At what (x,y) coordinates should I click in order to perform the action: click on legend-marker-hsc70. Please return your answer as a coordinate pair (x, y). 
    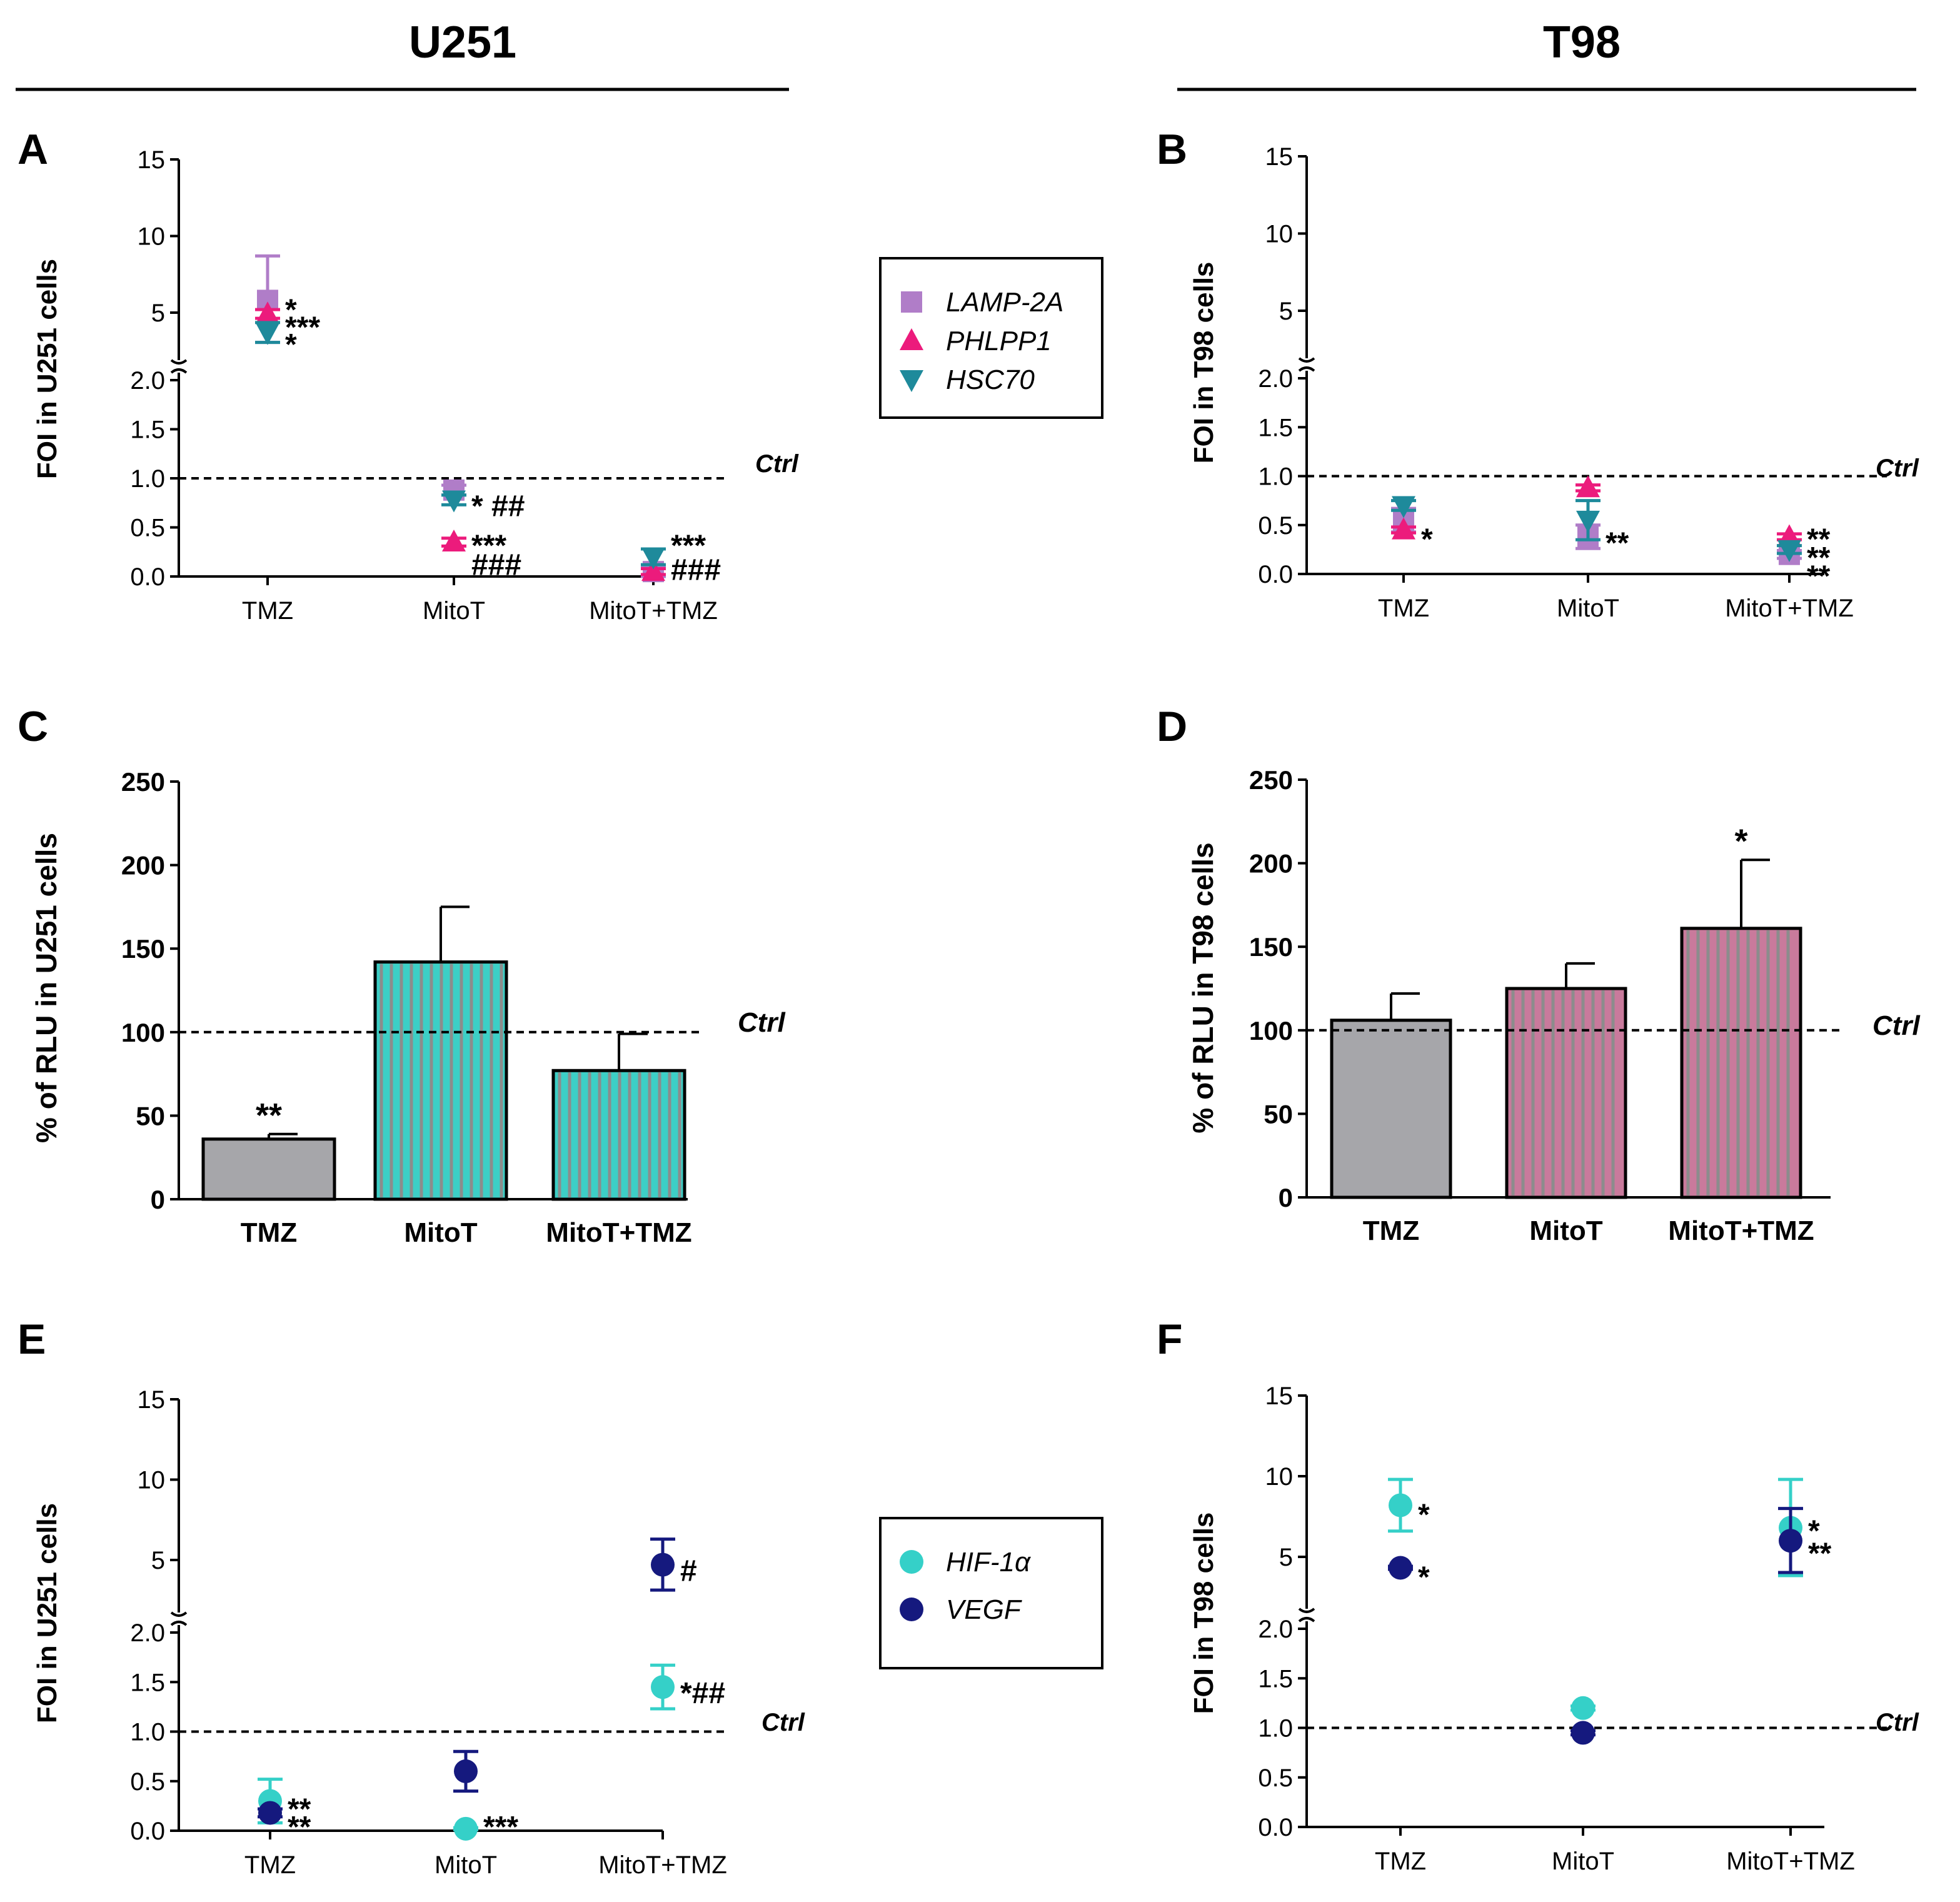
    Looking at the image, I should click on (911, 381).